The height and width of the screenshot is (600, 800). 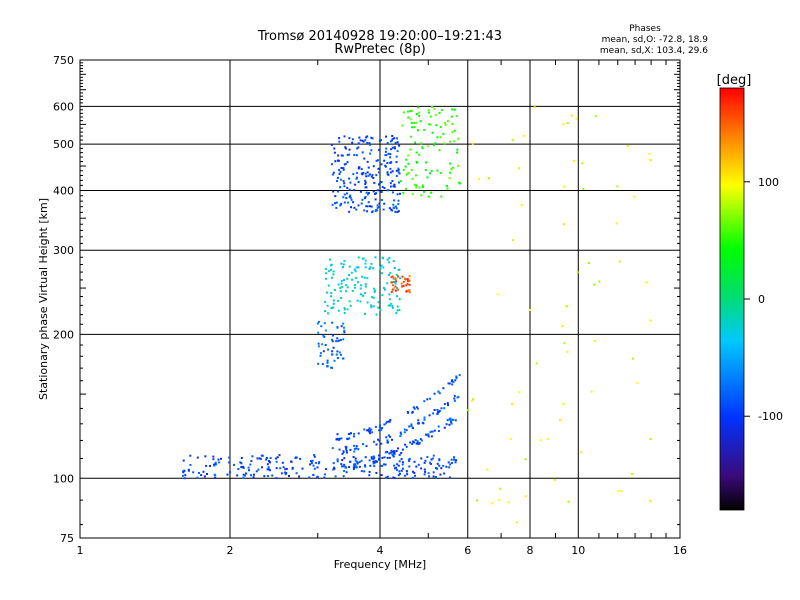 I want to click on y-tick-labels: 75 100 200 300 400 500 600 750, so click(x=63, y=299).